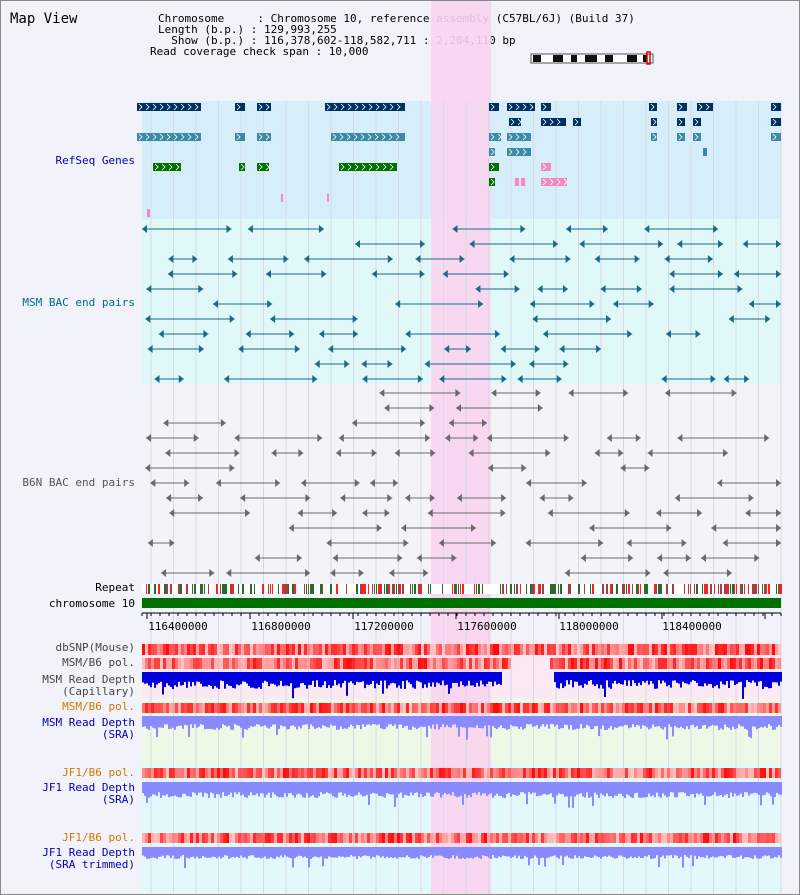 The width and height of the screenshot is (800, 895). Describe the element at coordinates (461, 447) in the screenshot. I see `selected-region-highlight` at that location.